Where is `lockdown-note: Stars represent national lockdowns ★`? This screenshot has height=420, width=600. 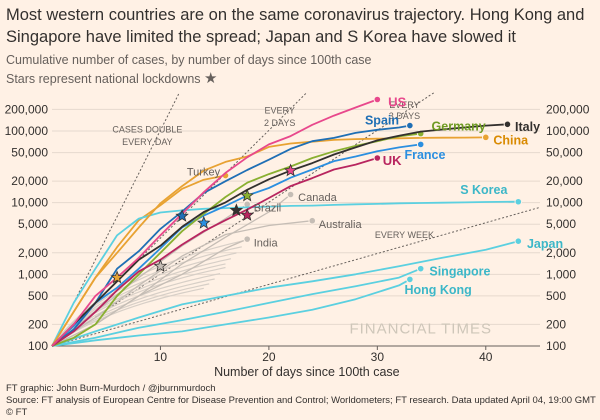
lockdown-note: Stars represent national lockdowns ★ is located at coordinates (112, 79).